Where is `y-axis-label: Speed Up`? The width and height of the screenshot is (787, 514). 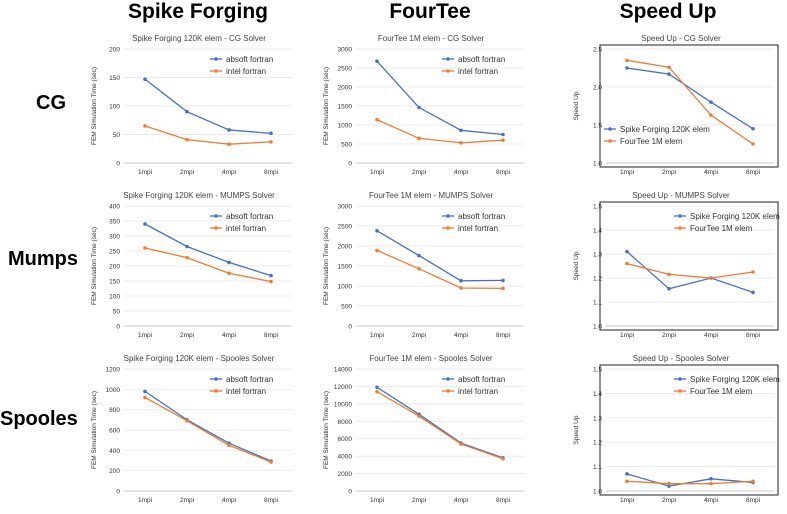 y-axis-label: Speed Up is located at coordinates (576, 265).